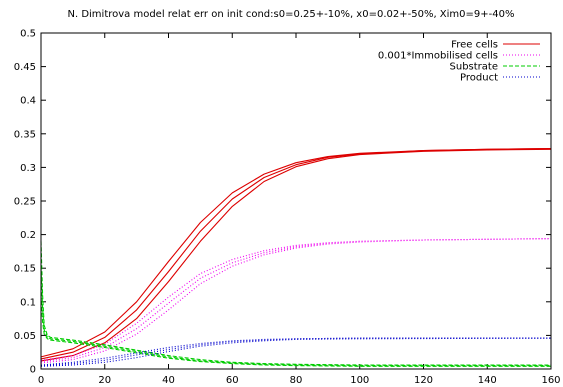 The height and width of the screenshot is (387, 563). I want to click on series-curve, so click(295, 352).